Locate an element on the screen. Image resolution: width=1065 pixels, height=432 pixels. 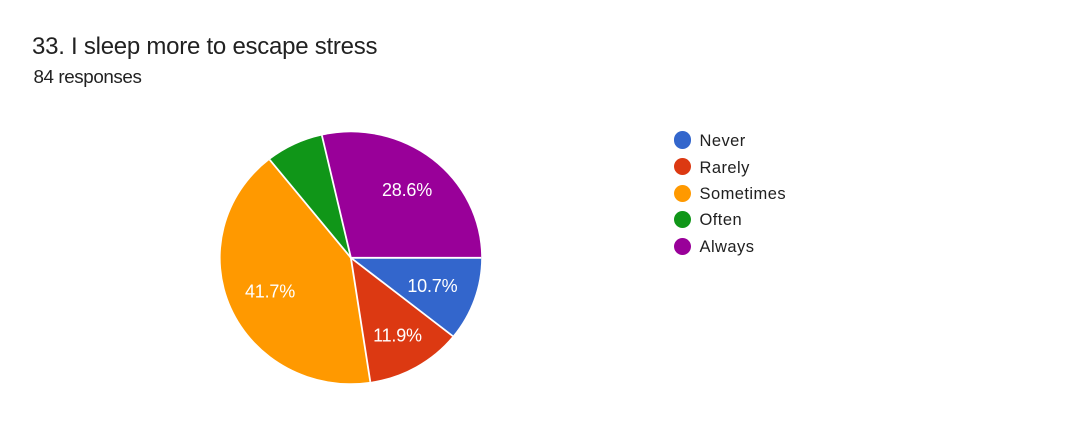
svg-text: 28.6% is located at coordinates (407, 190).